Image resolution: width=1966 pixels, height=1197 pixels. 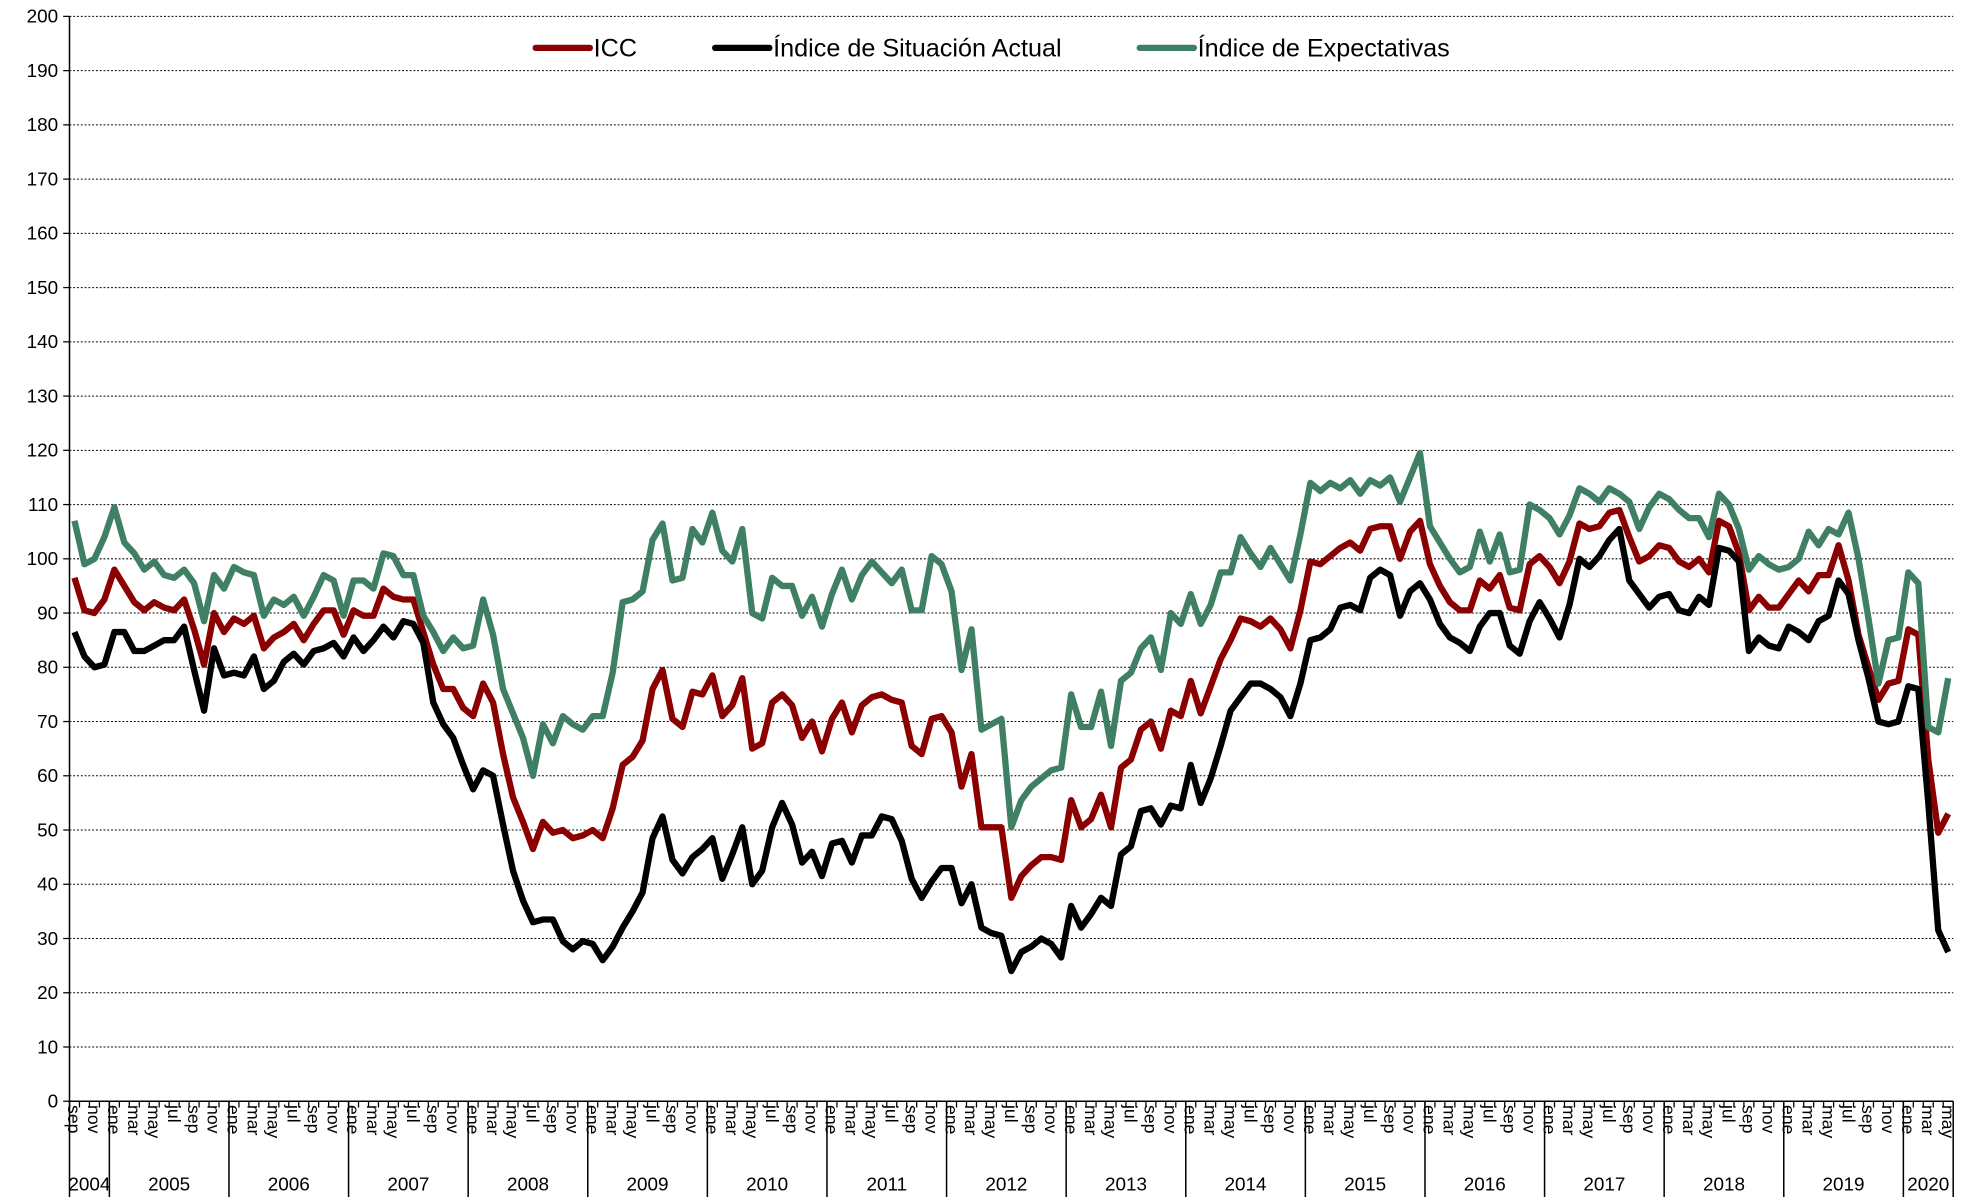 What do you see at coordinates (1485, 1185) in the screenshot?
I see `year-label: 2016` at bounding box center [1485, 1185].